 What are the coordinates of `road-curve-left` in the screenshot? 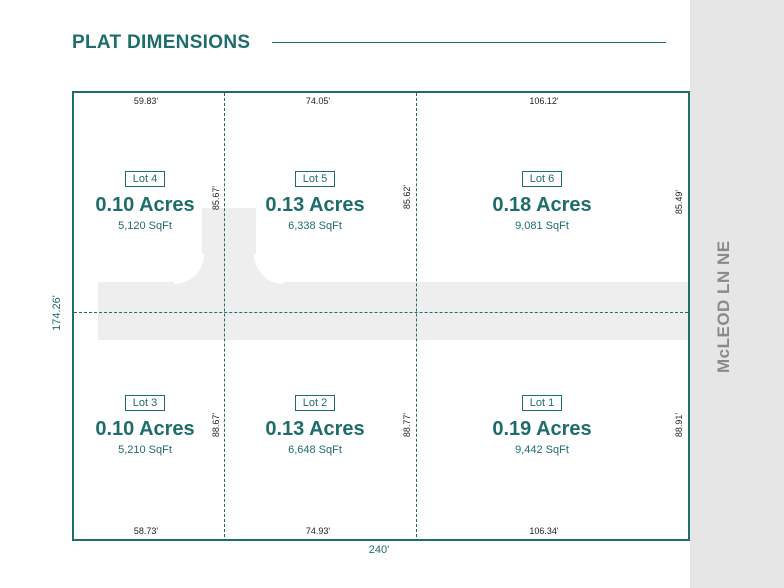 It's located at (189, 269).